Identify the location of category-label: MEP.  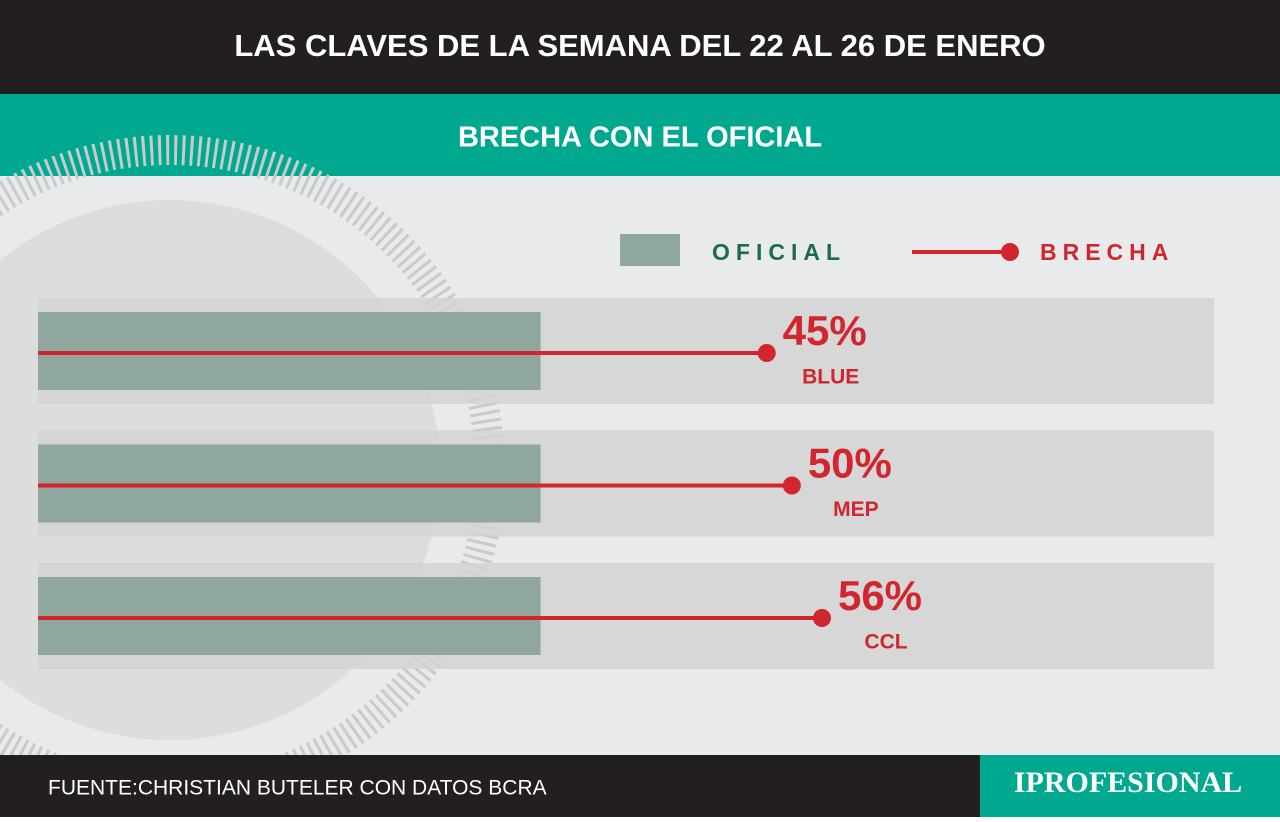
(856, 509).